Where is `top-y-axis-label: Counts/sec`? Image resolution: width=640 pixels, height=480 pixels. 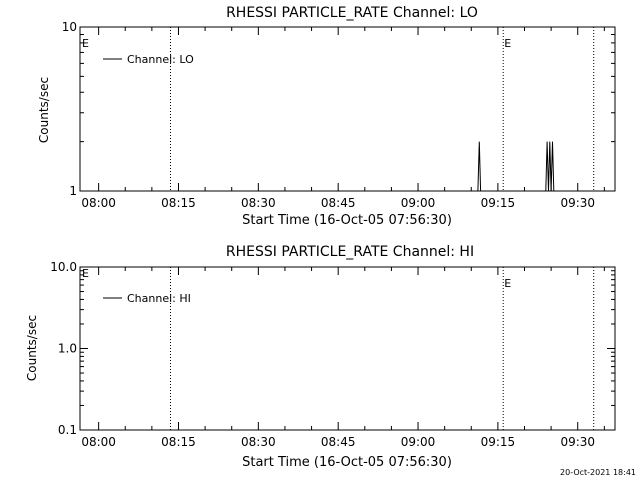
top-y-axis-label: Counts/sec is located at coordinates (44, 110).